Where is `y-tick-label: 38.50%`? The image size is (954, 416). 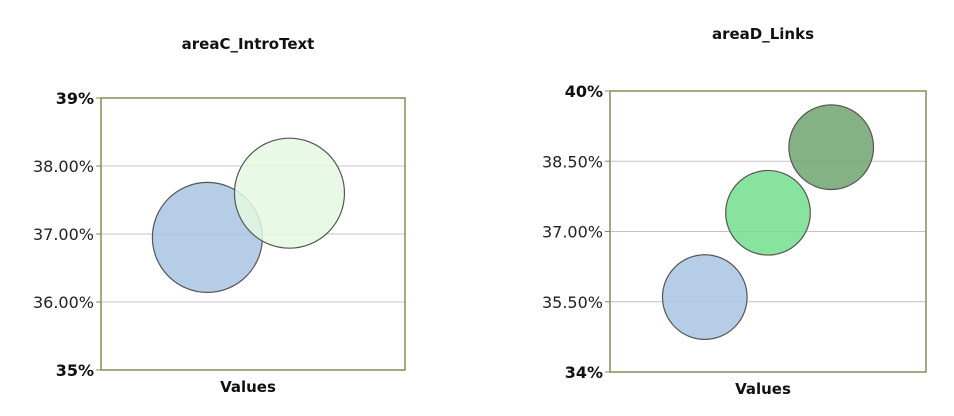
y-tick-label: 38.50% is located at coordinates (572, 161).